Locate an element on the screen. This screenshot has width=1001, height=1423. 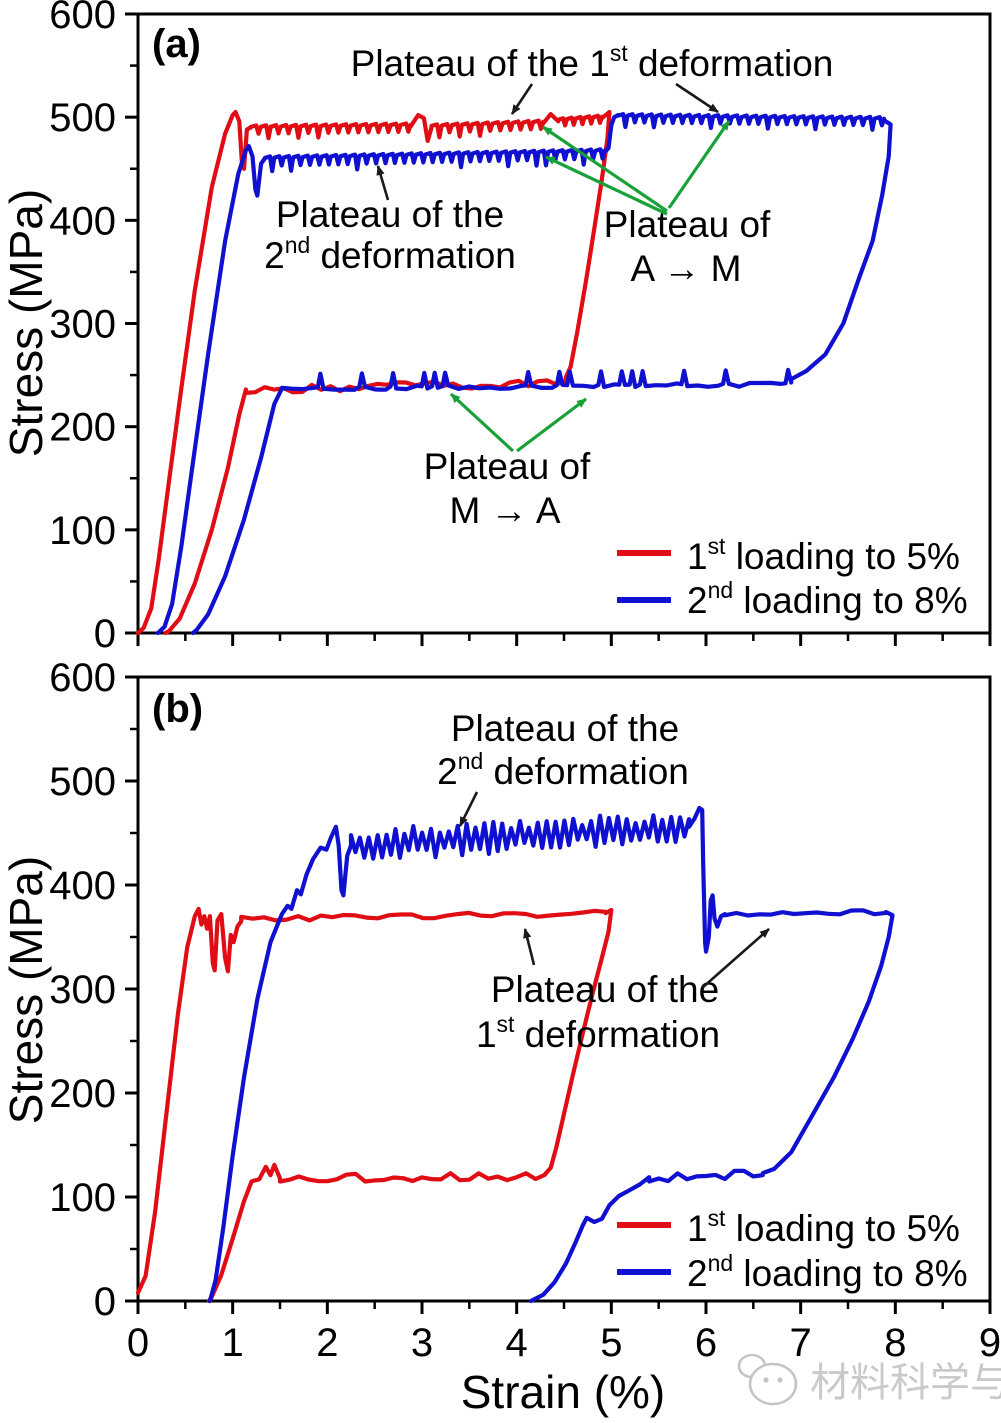
legend-b: 1st loading to 5%2nd loading to 8% is located at coordinates (792, 1249).